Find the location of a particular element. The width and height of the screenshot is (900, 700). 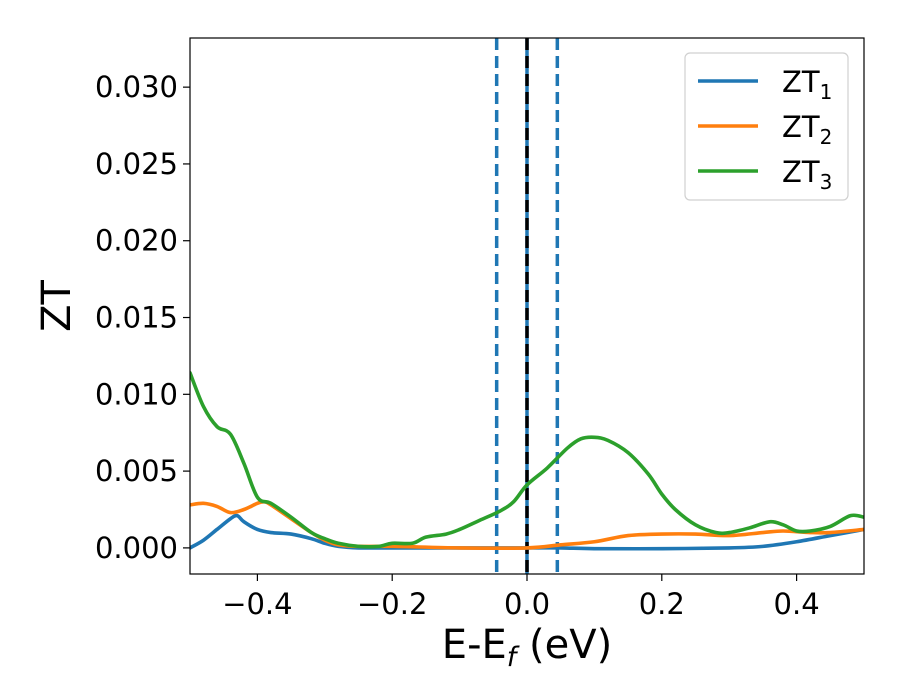

y-tick-label: 0.025 is located at coordinates (136, 164).